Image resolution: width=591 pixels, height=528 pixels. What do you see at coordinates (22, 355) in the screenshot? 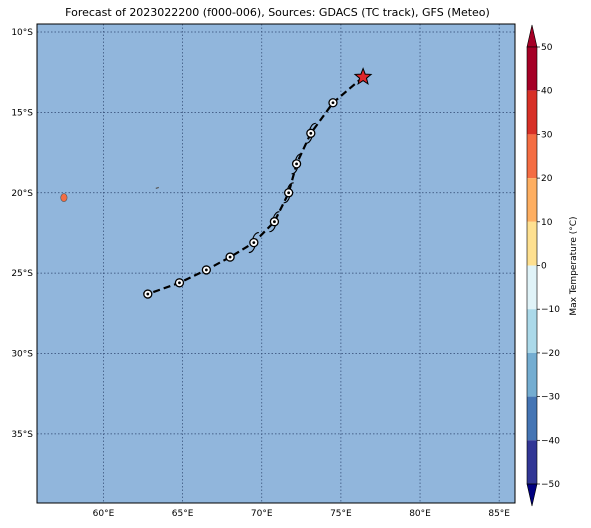
I see `lat-tick-label: 30°S` at bounding box center [22, 355].